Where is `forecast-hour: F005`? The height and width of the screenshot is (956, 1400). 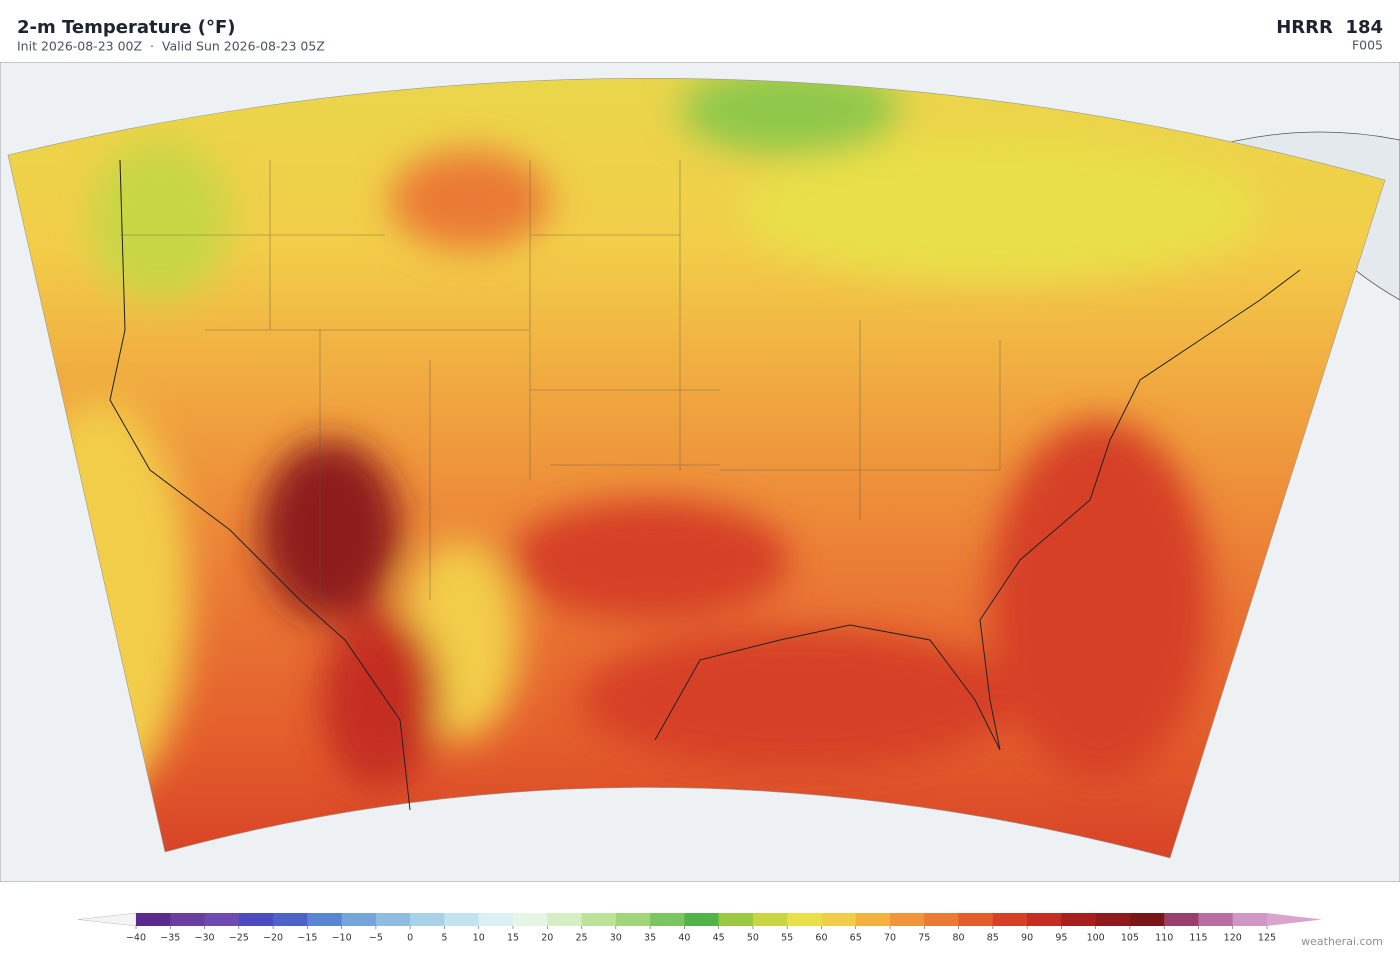
forecast-hour: F005 is located at coordinates (1367, 45).